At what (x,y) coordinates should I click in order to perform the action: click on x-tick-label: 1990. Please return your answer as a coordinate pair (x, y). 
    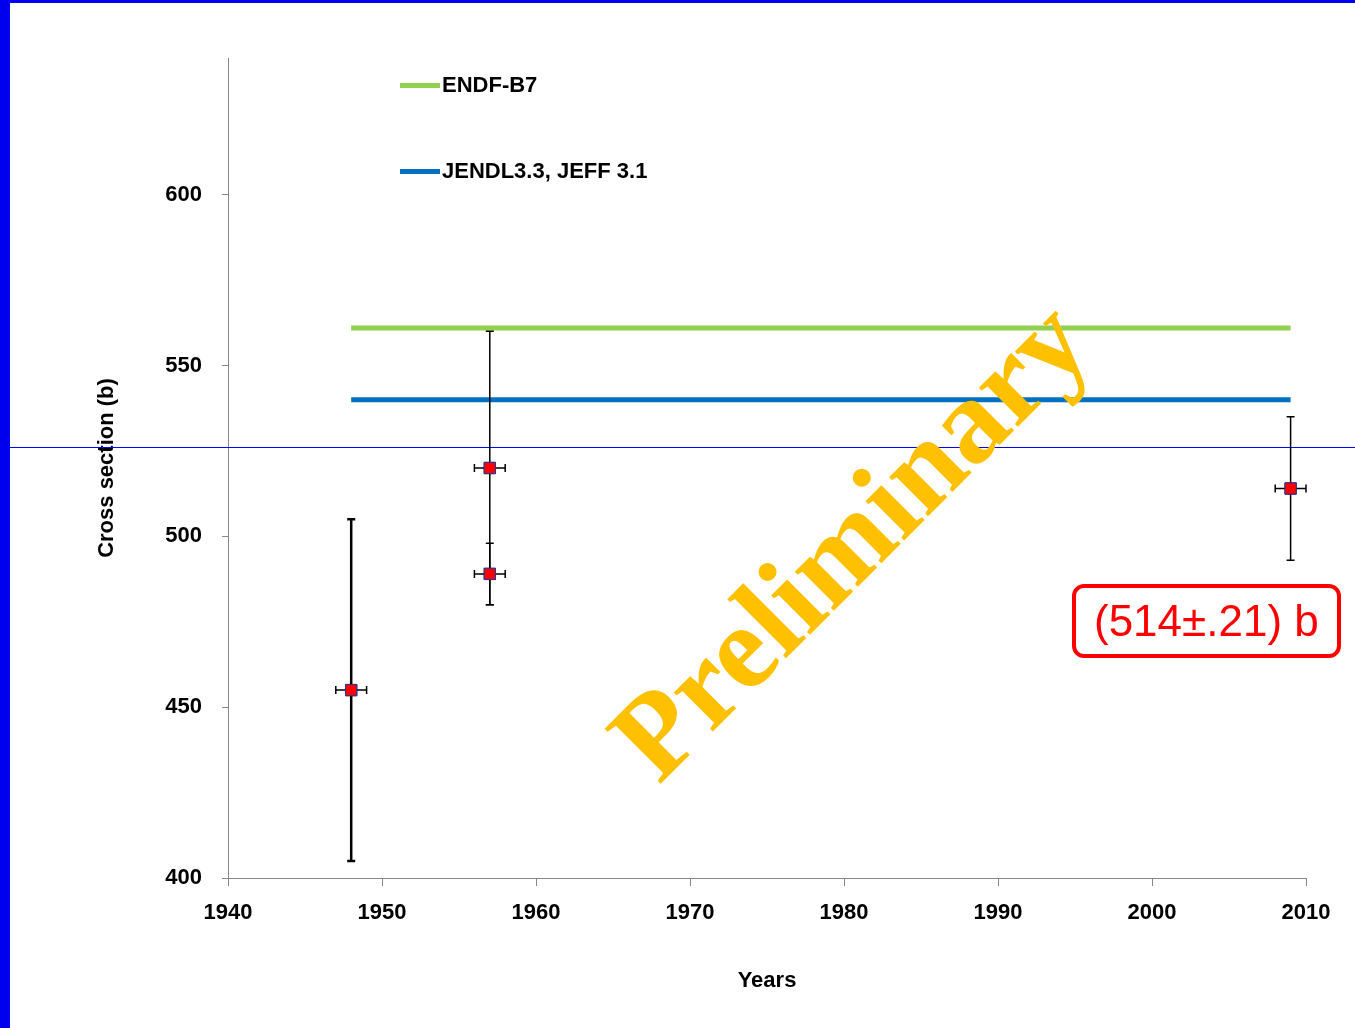
    Looking at the image, I should click on (998, 912).